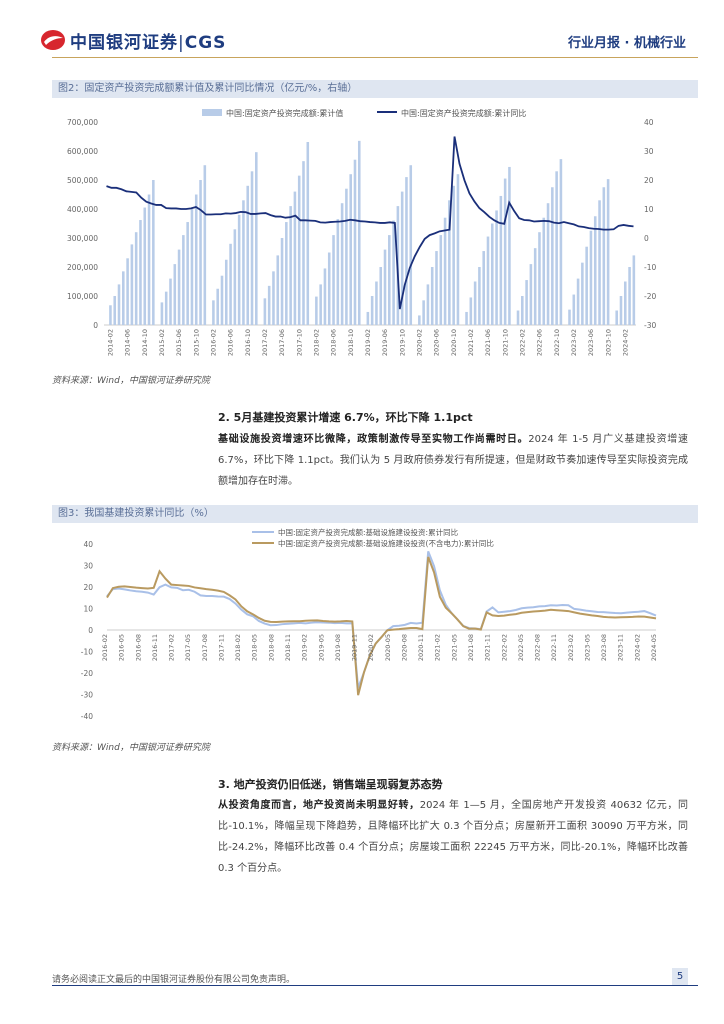 The height and width of the screenshot is (1024, 724). What do you see at coordinates (88, 609) in the screenshot?
I see `fig3-y-tick: 10` at bounding box center [88, 609].